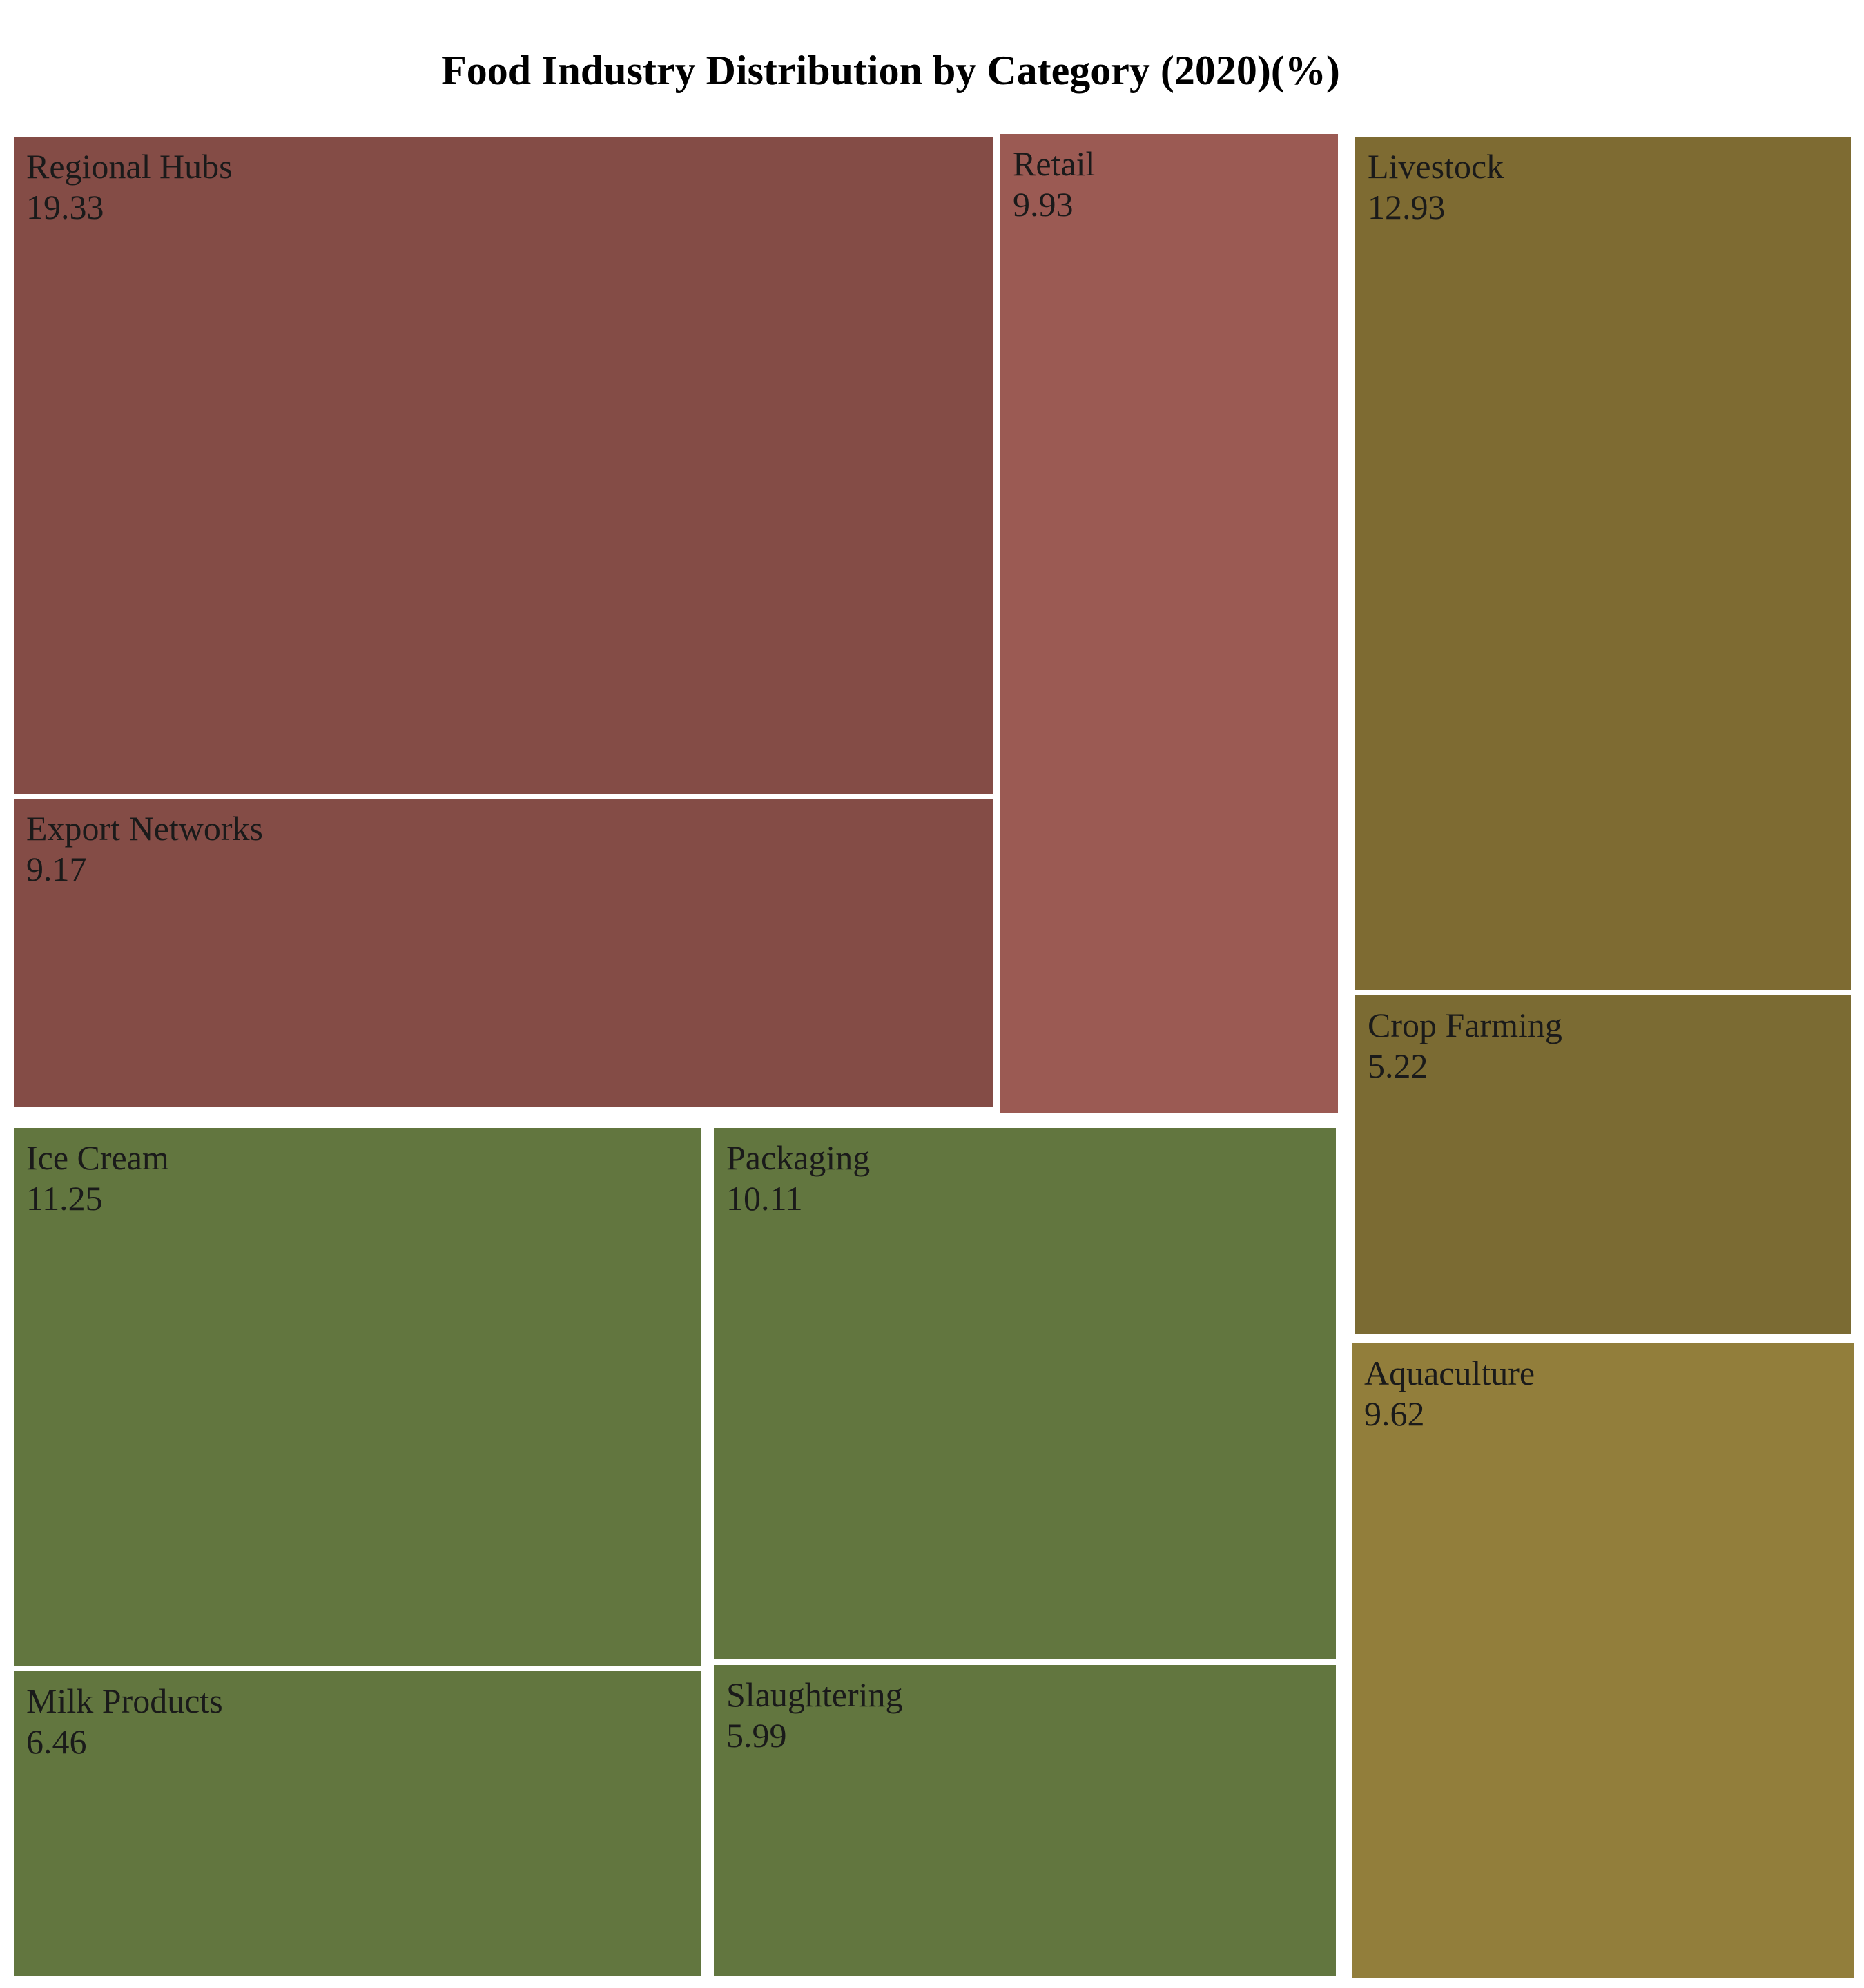 Image resolution: width=1864 pixels, height=1988 pixels. I want to click on tile-value-livestock: 12.93, so click(1407, 207).